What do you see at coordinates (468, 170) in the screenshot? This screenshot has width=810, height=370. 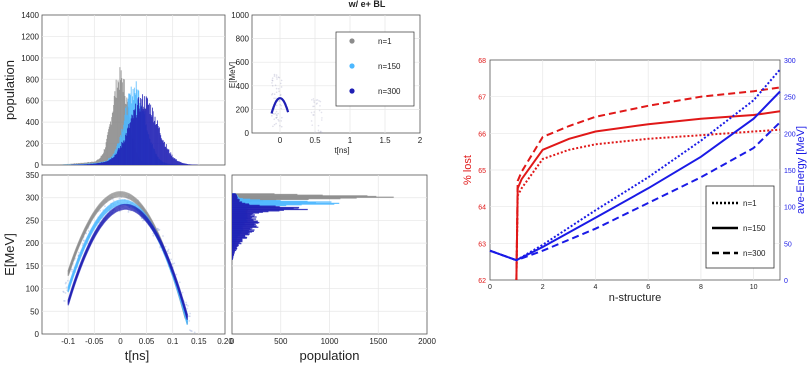 I see `y-axis-label: % lost` at bounding box center [468, 170].